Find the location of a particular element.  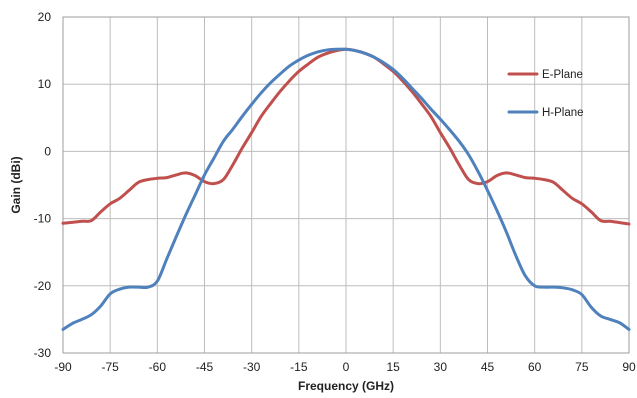

x-tick-label: 0 is located at coordinates (346, 367).